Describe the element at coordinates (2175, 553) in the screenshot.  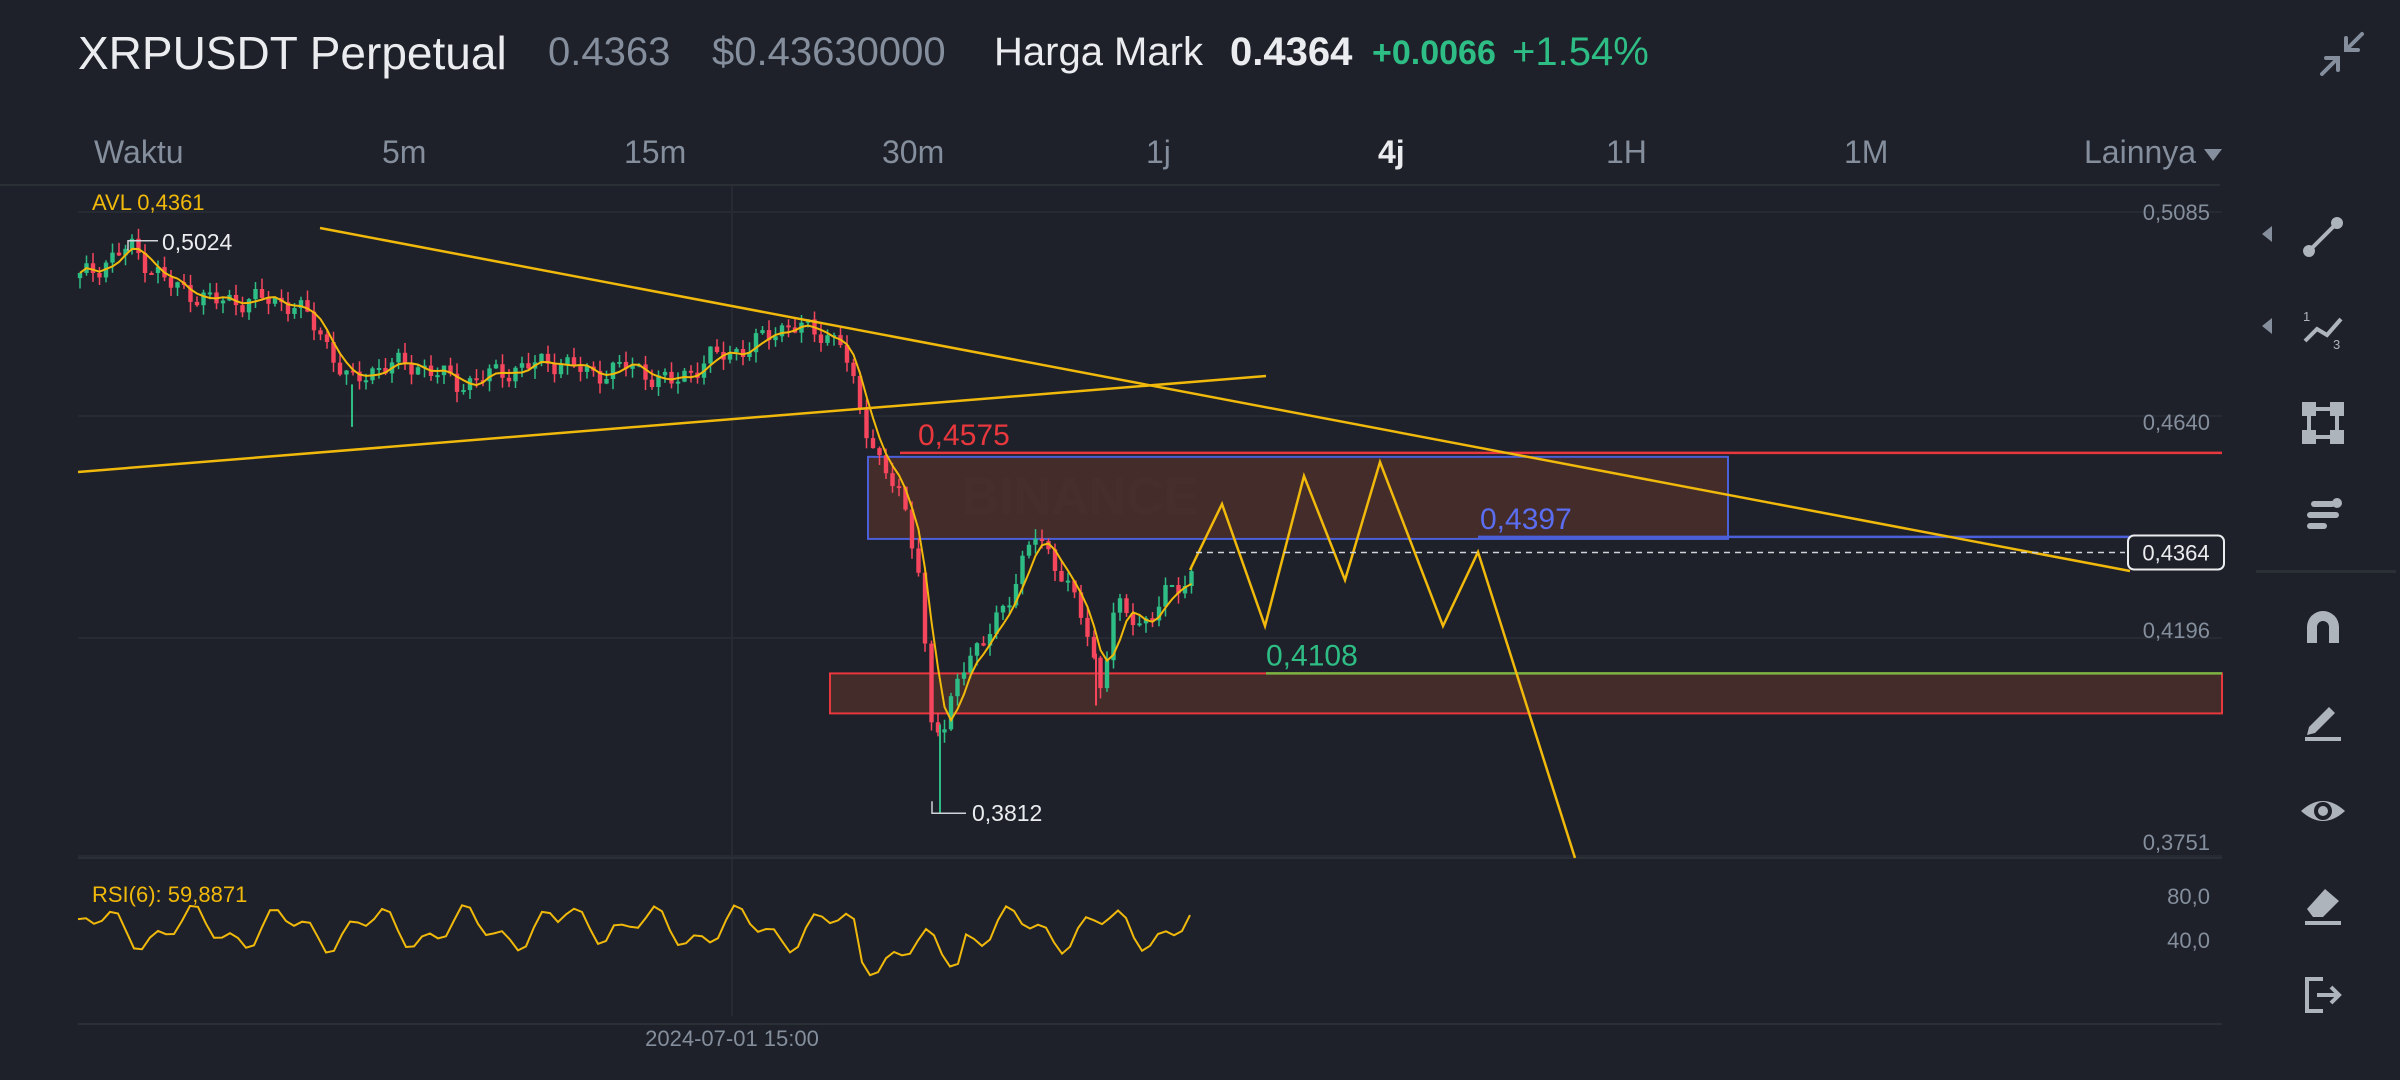
I see `current-price-tag-text: 0,4364` at that location.